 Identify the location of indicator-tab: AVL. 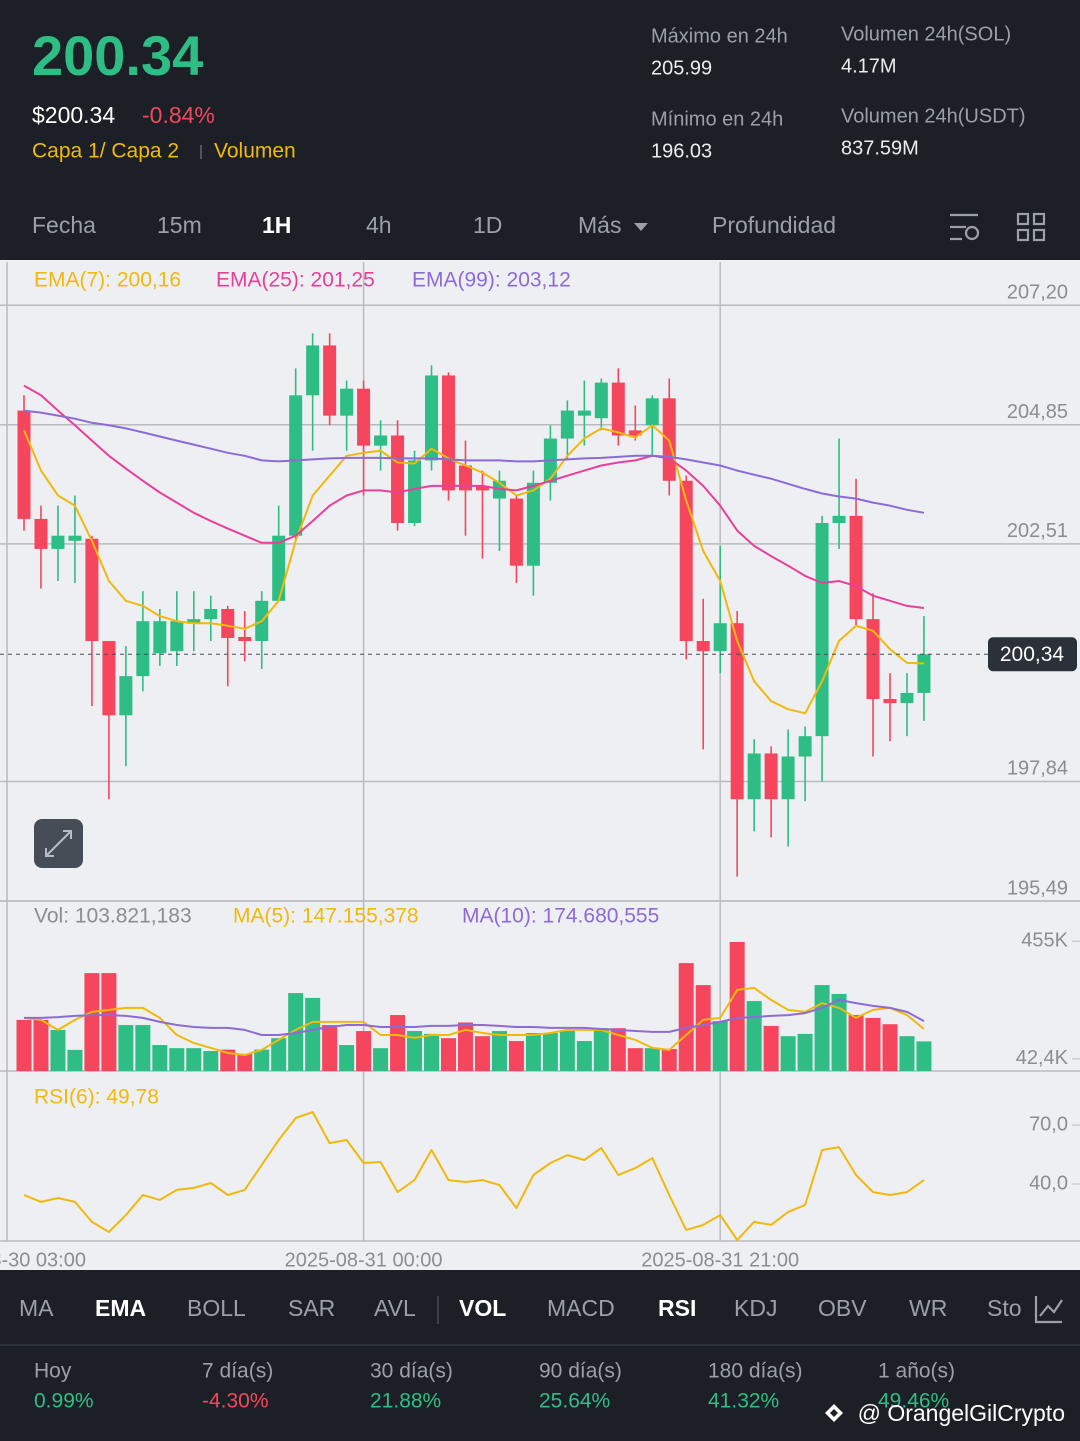
(395, 1308).